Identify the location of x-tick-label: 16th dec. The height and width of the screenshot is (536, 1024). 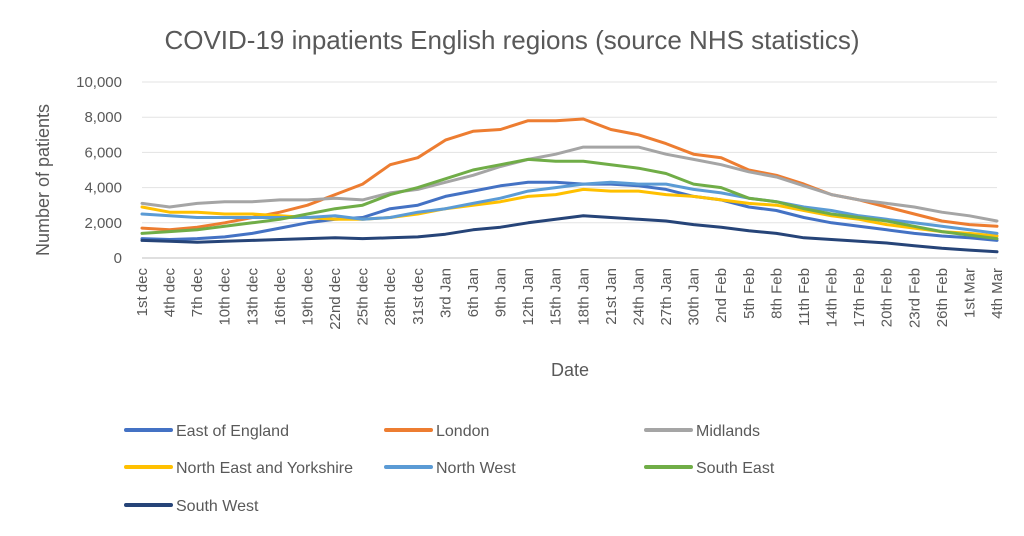
(280, 297).